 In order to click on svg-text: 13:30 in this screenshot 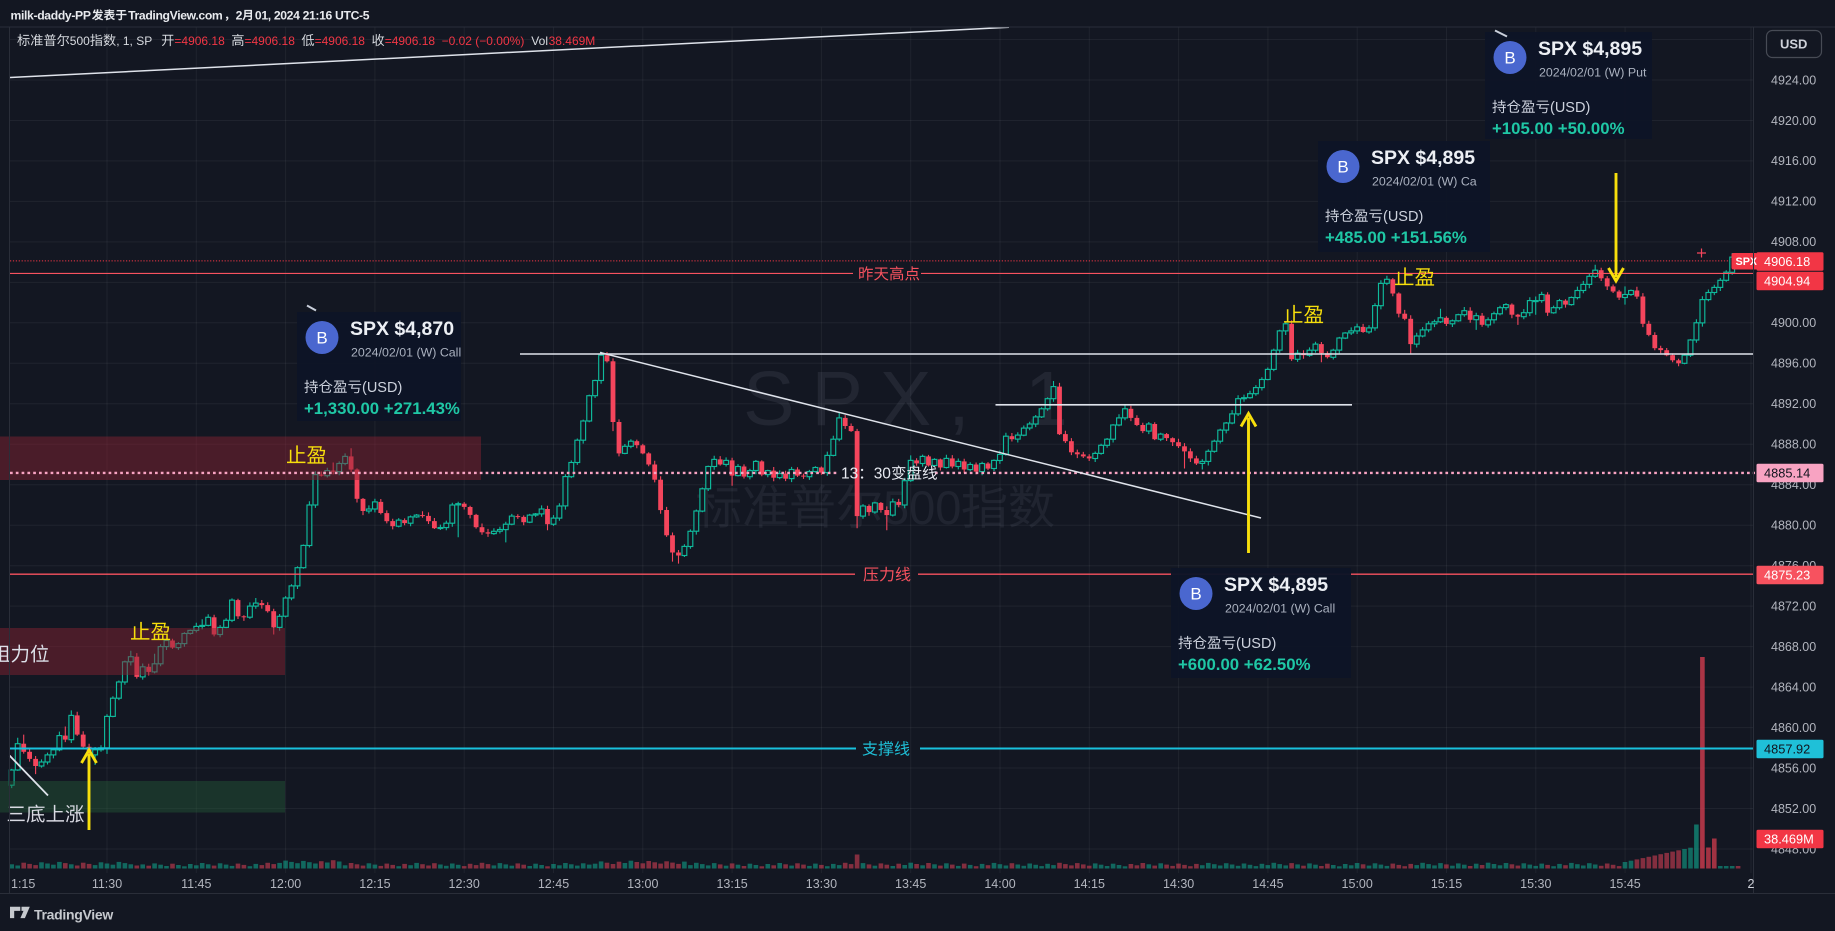, I will do `click(821, 884)`.